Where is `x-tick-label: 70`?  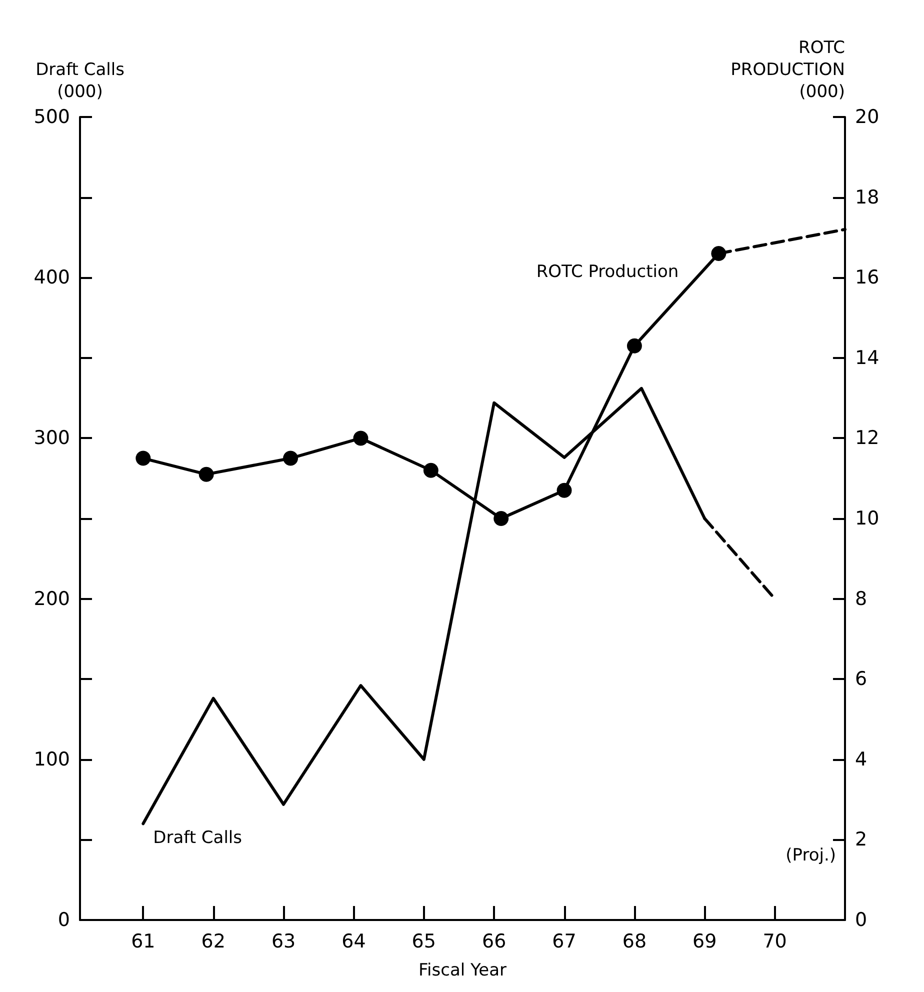 x-tick-label: 70 is located at coordinates (774, 941).